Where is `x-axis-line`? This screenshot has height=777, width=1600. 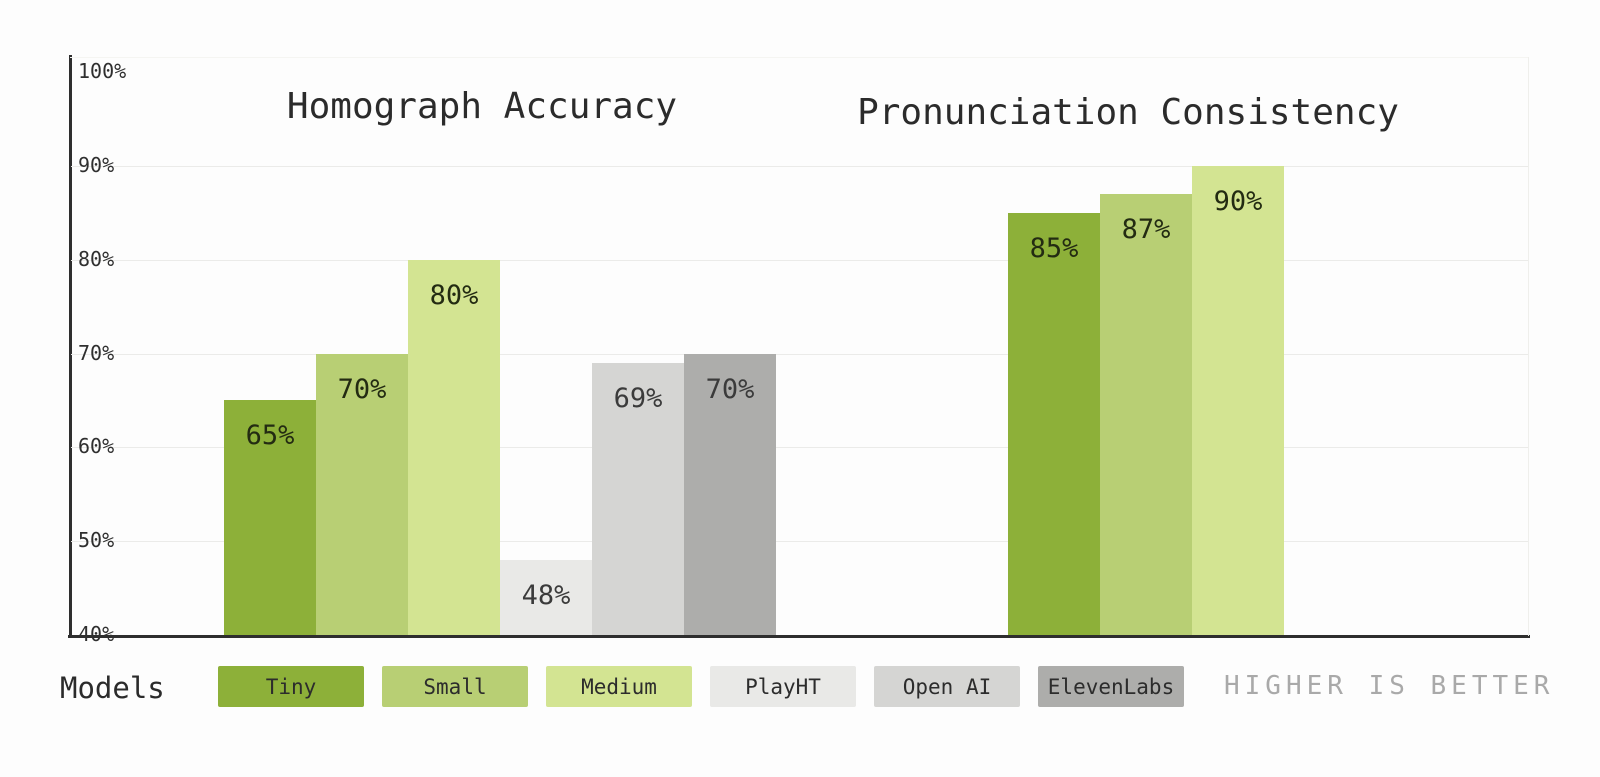 x-axis-line is located at coordinates (799, 636).